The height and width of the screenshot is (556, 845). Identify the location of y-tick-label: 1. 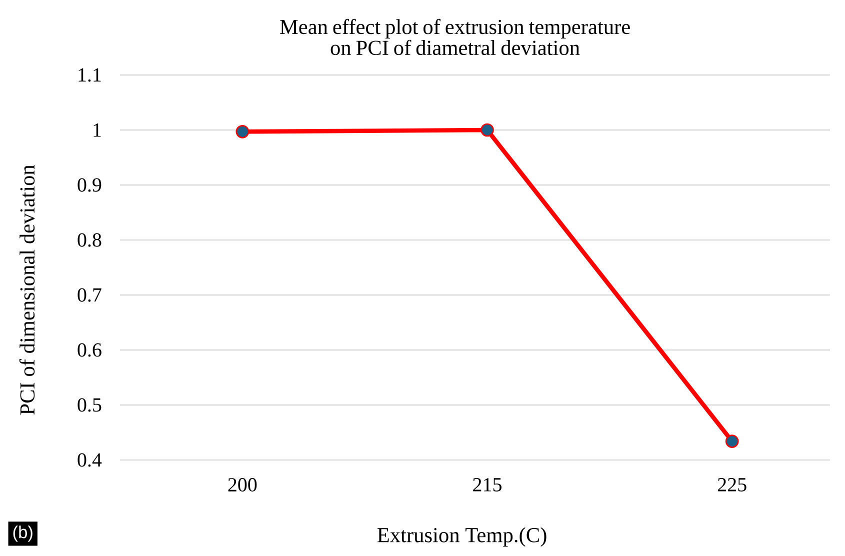
(97, 130).